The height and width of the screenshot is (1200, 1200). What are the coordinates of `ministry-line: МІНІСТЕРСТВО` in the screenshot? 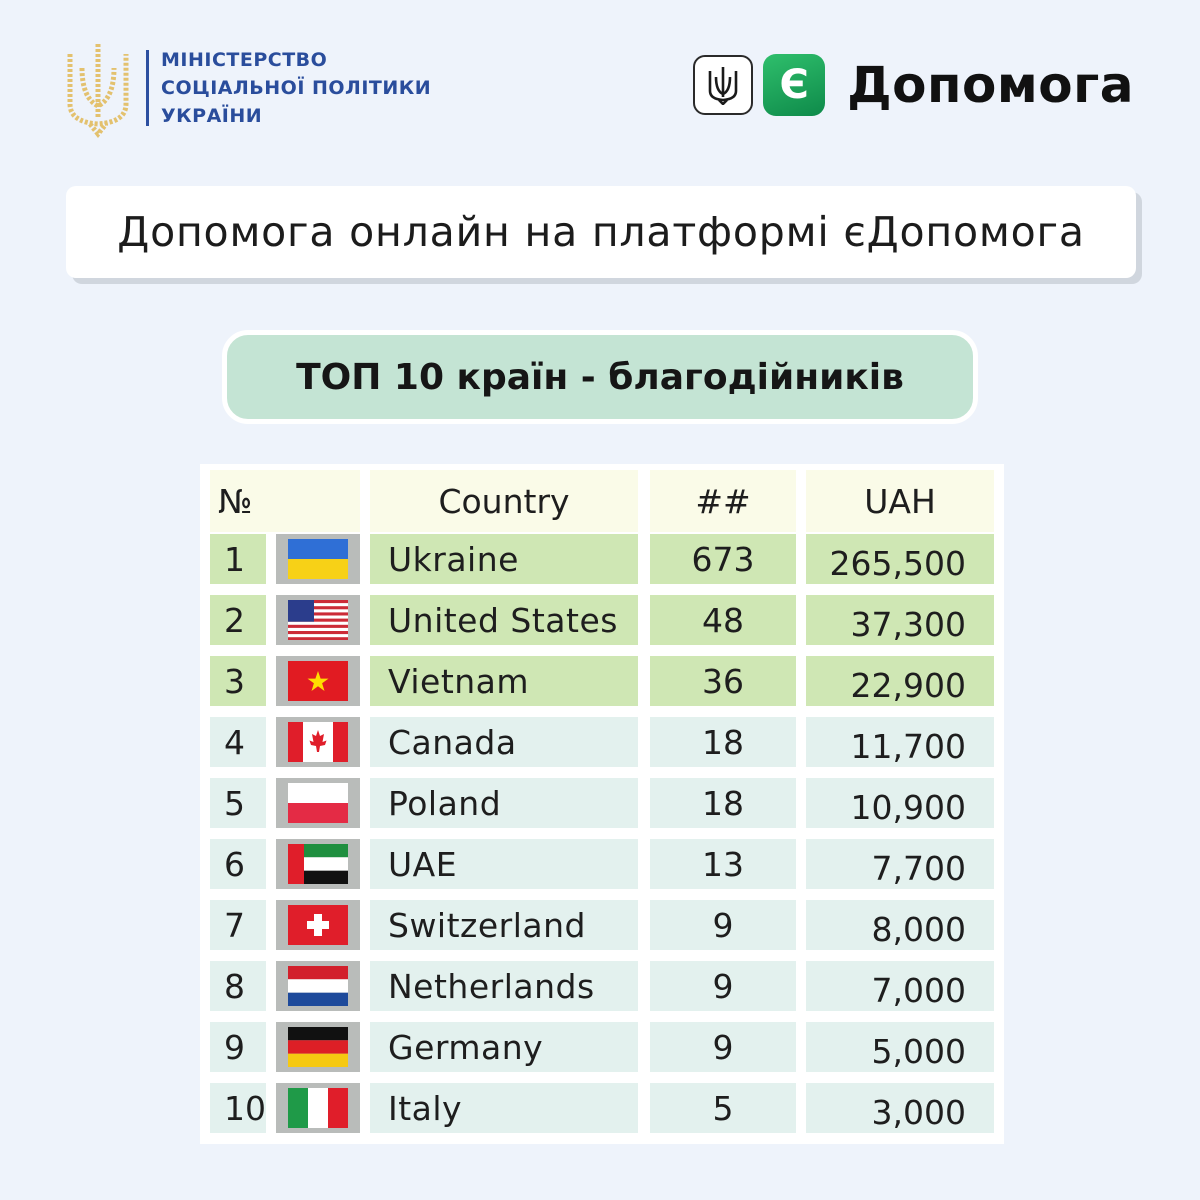 It's located at (244, 60).